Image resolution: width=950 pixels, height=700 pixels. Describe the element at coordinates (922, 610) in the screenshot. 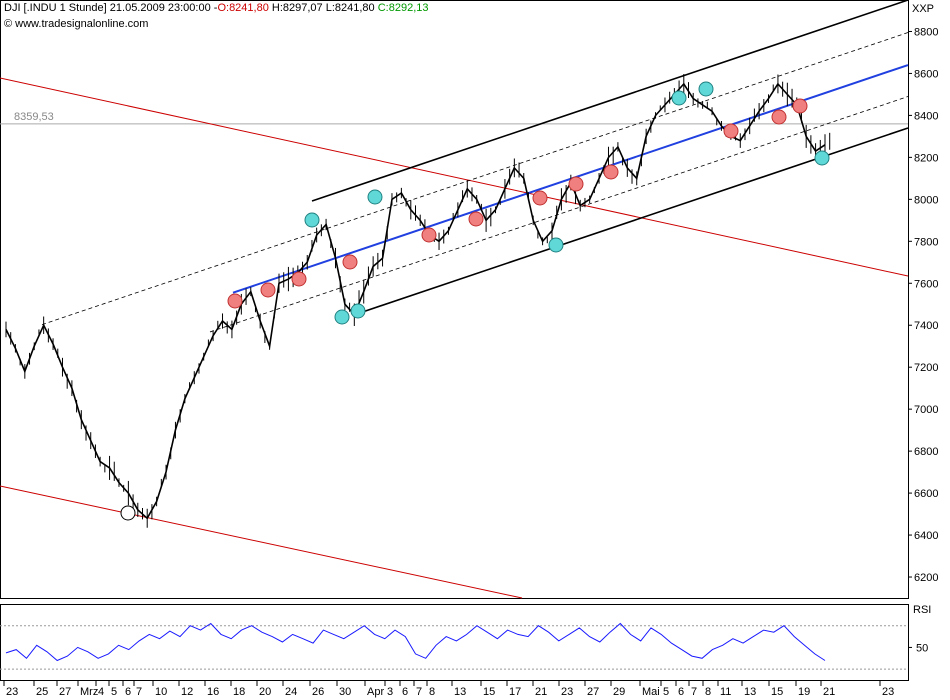

I see `rsi-title: RSI` at that location.